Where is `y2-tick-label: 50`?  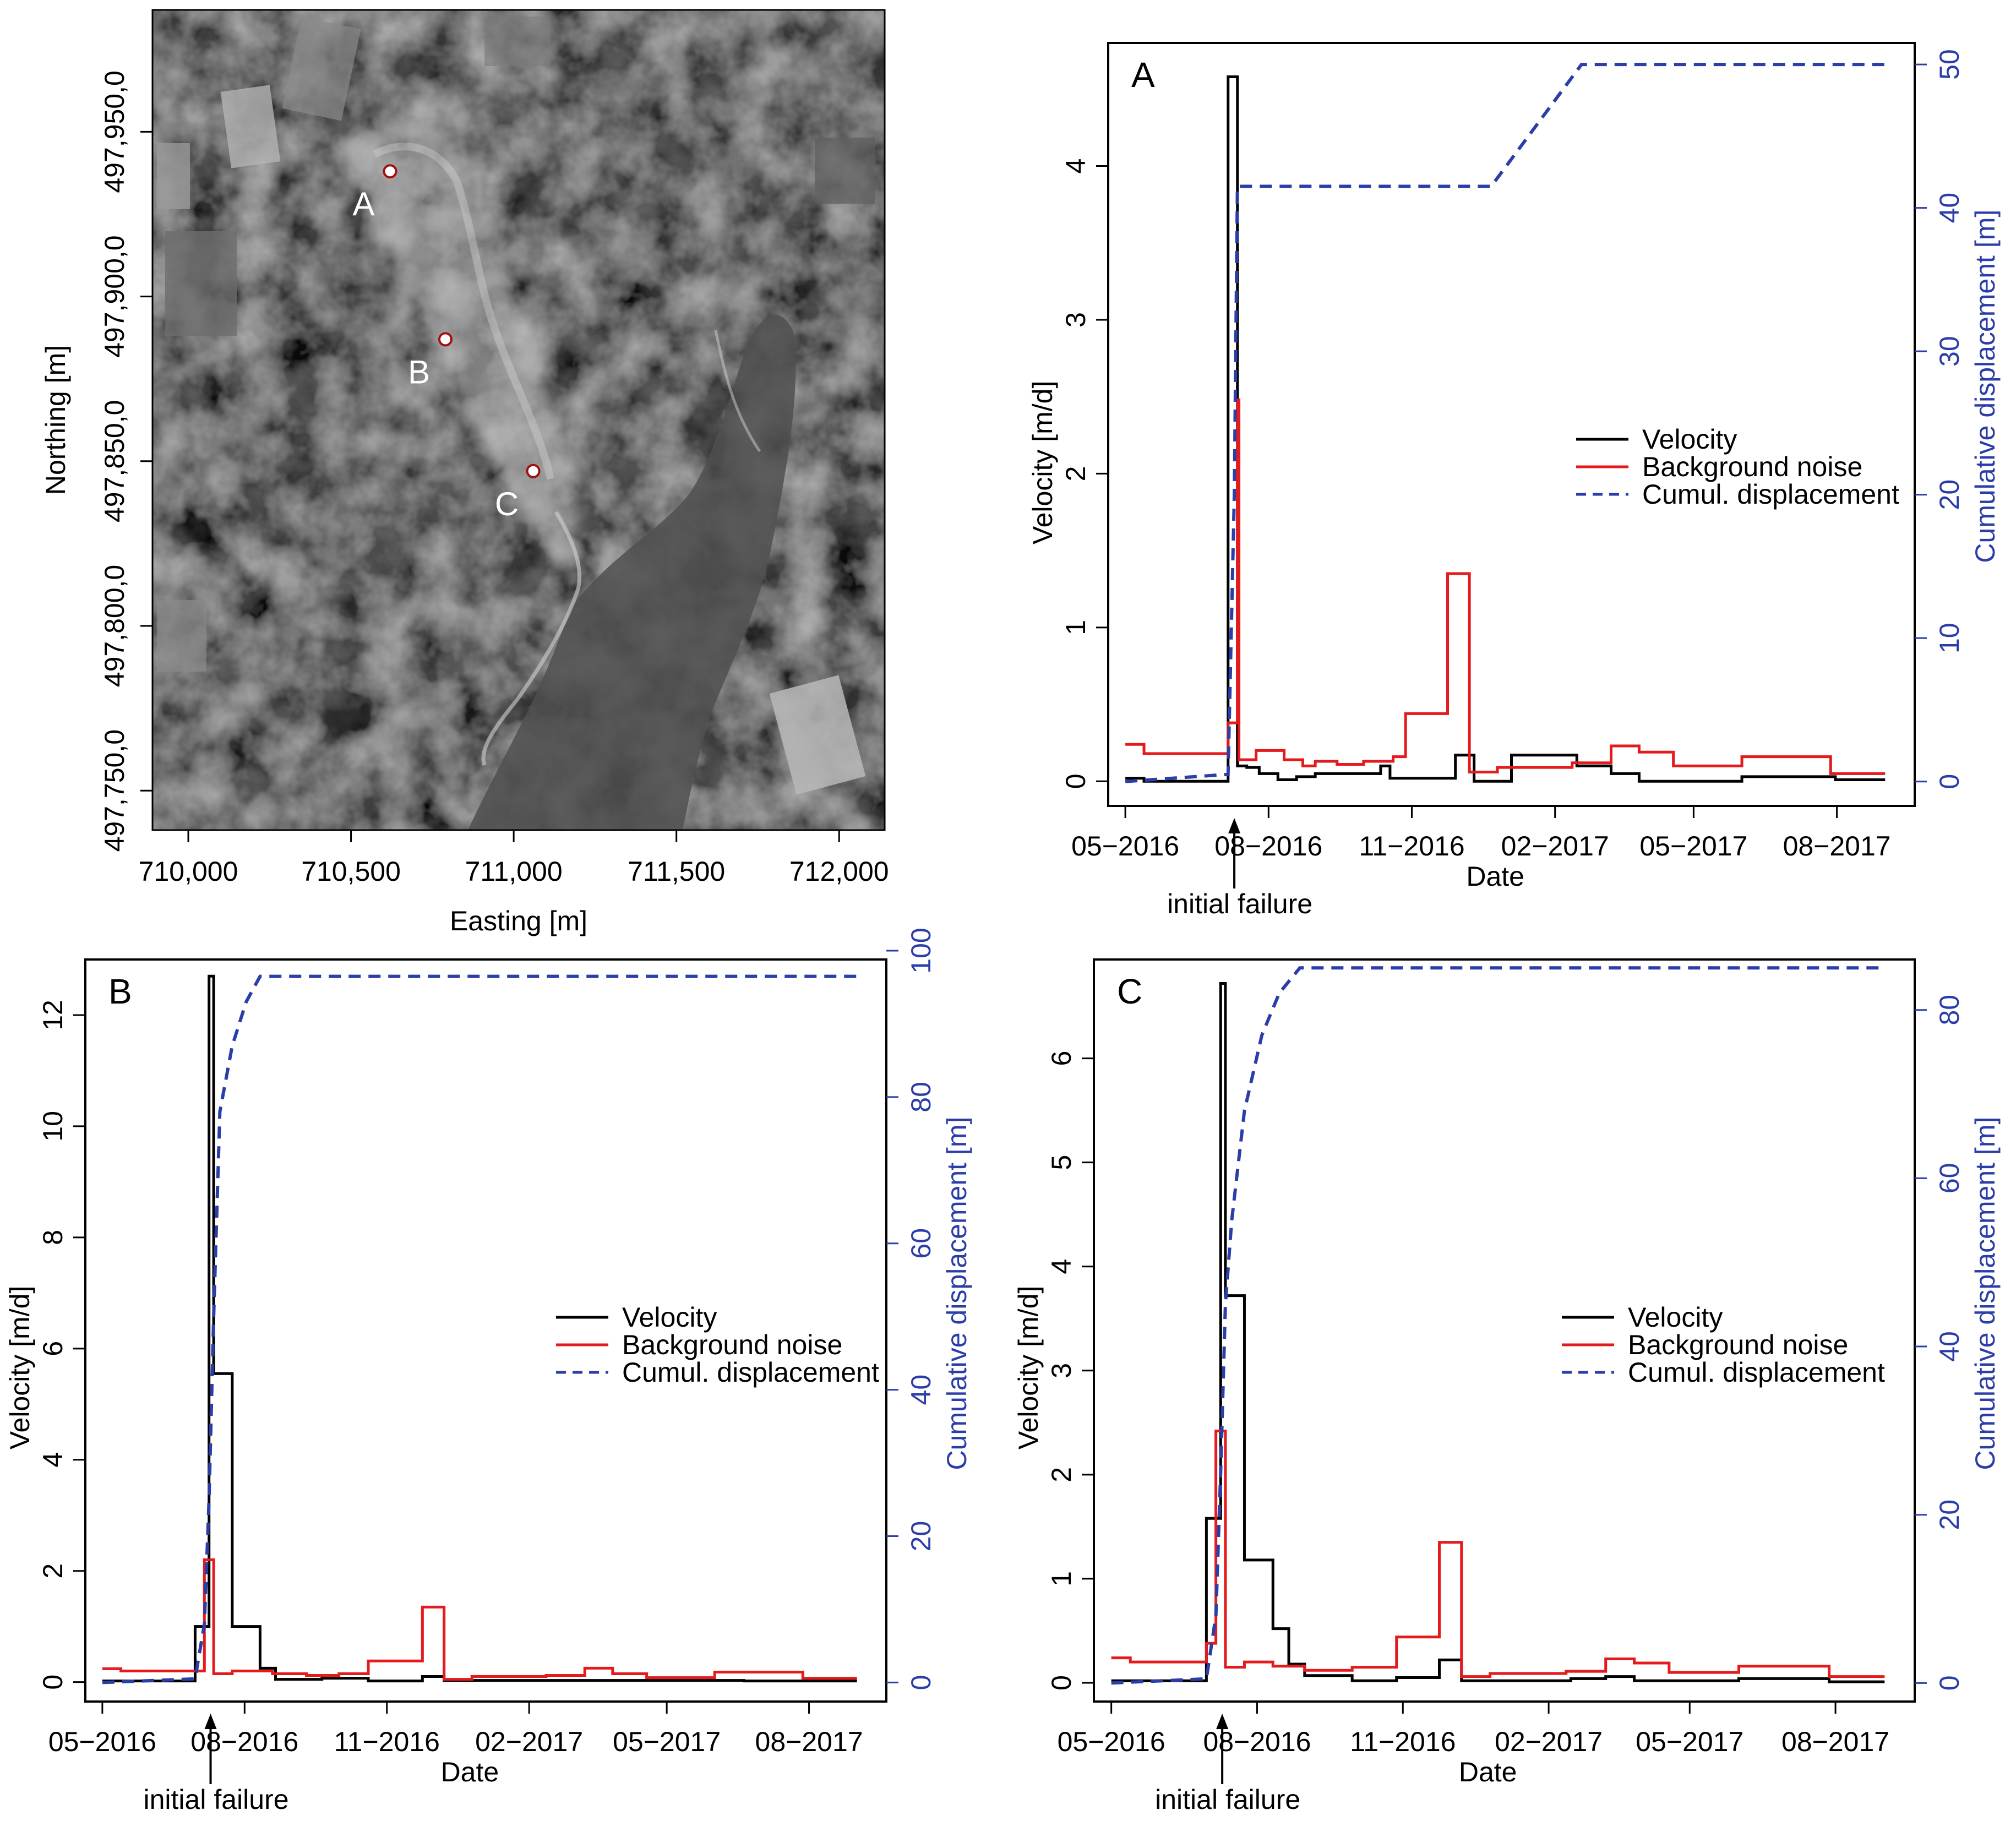 y2-tick-label: 50 is located at coordinates (1949, 64).